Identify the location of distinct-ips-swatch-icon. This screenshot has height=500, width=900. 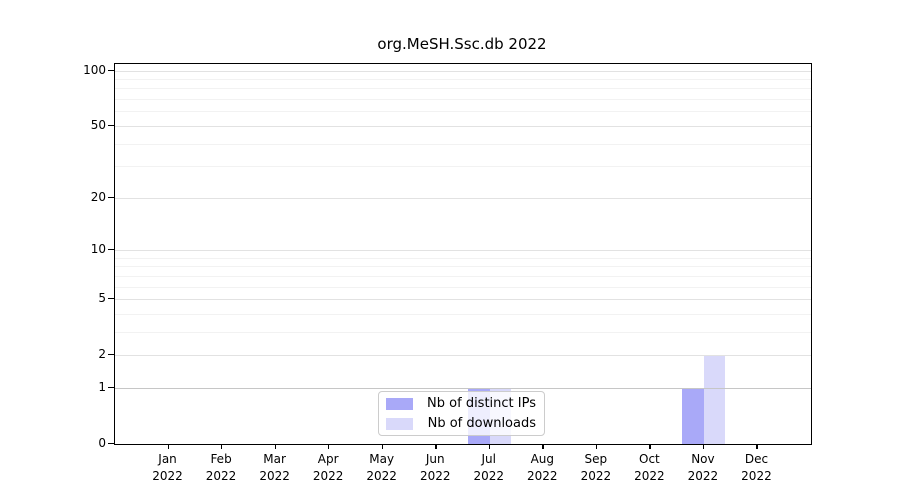
(399, 403).